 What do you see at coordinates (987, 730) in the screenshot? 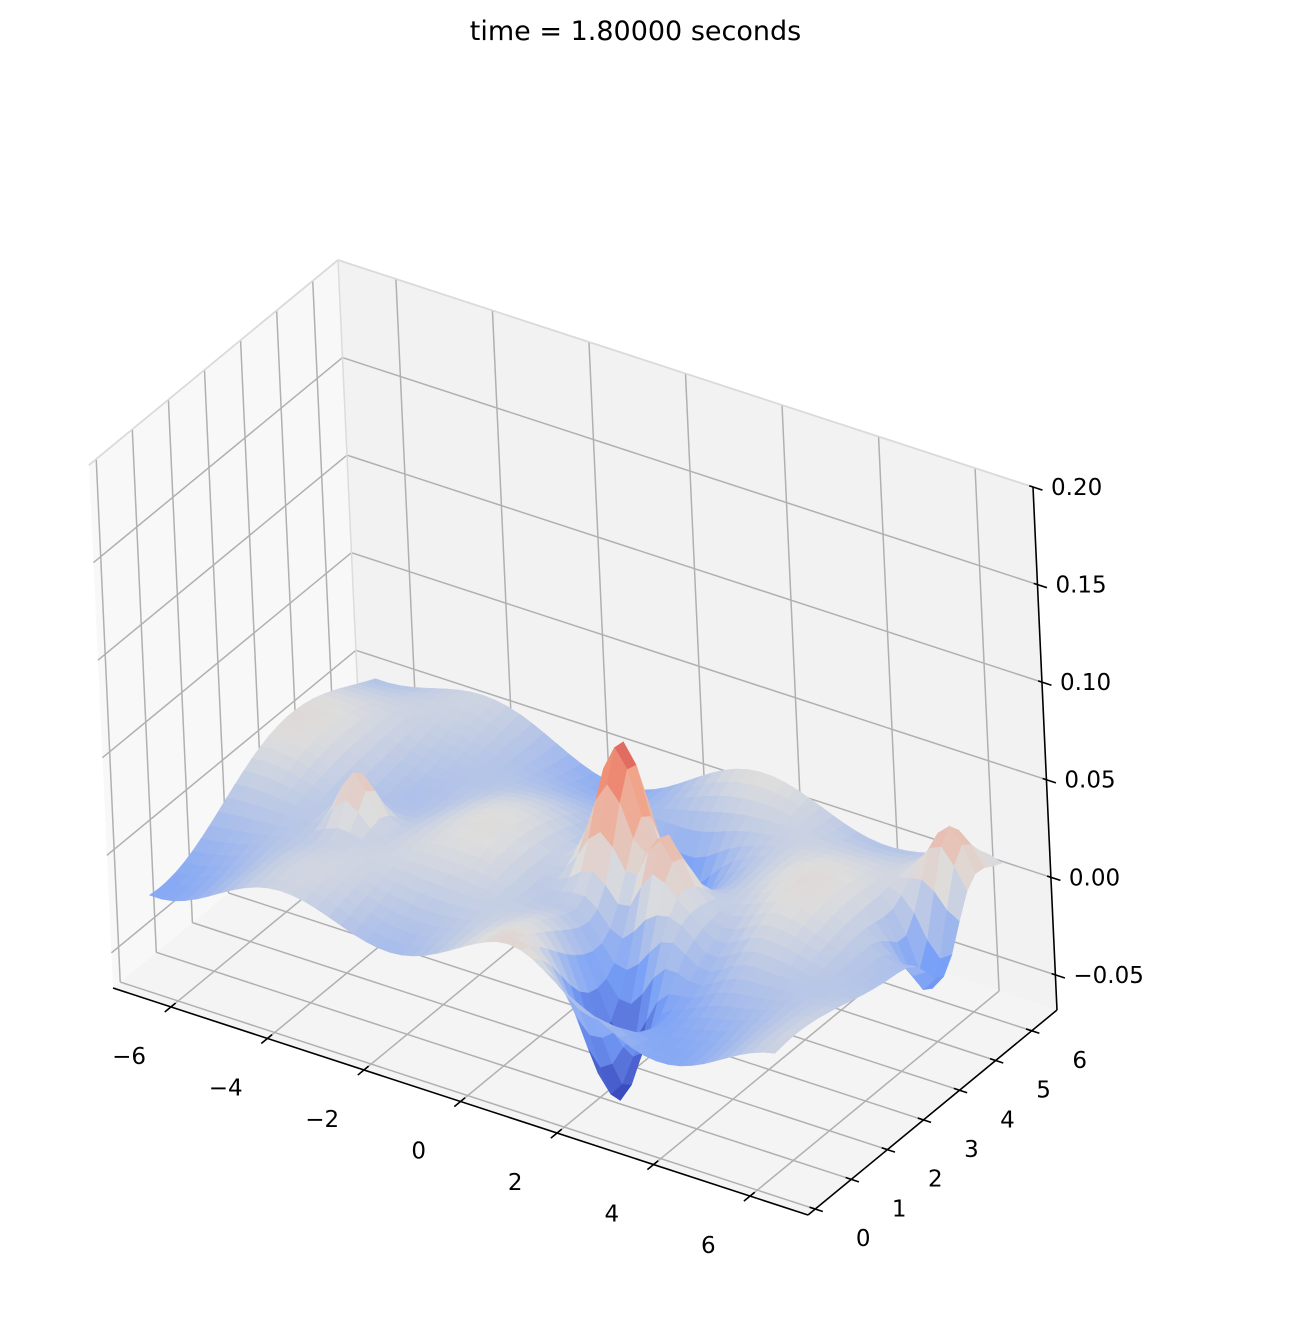
I see `grid-line-x-back` at bounding box center [987, 730].